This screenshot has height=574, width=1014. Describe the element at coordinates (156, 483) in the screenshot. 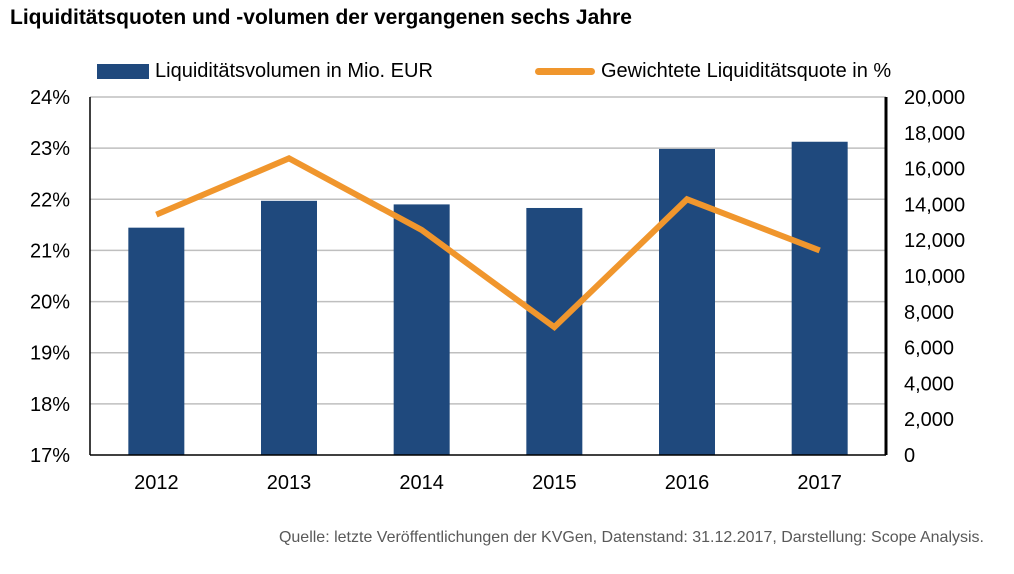

I see `category-label: 2012` at that location.